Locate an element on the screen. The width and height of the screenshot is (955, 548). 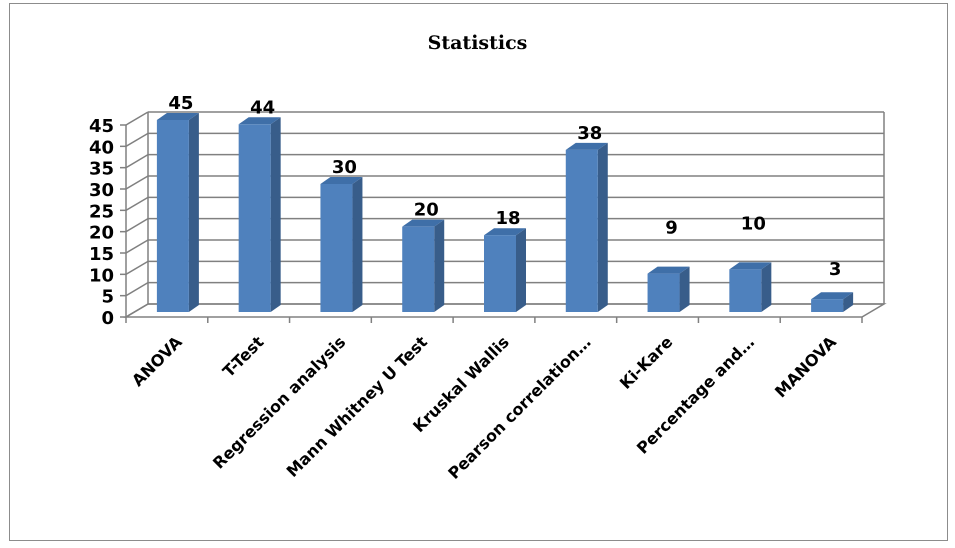
data-label: 10 is located at coordinates (753, 223).